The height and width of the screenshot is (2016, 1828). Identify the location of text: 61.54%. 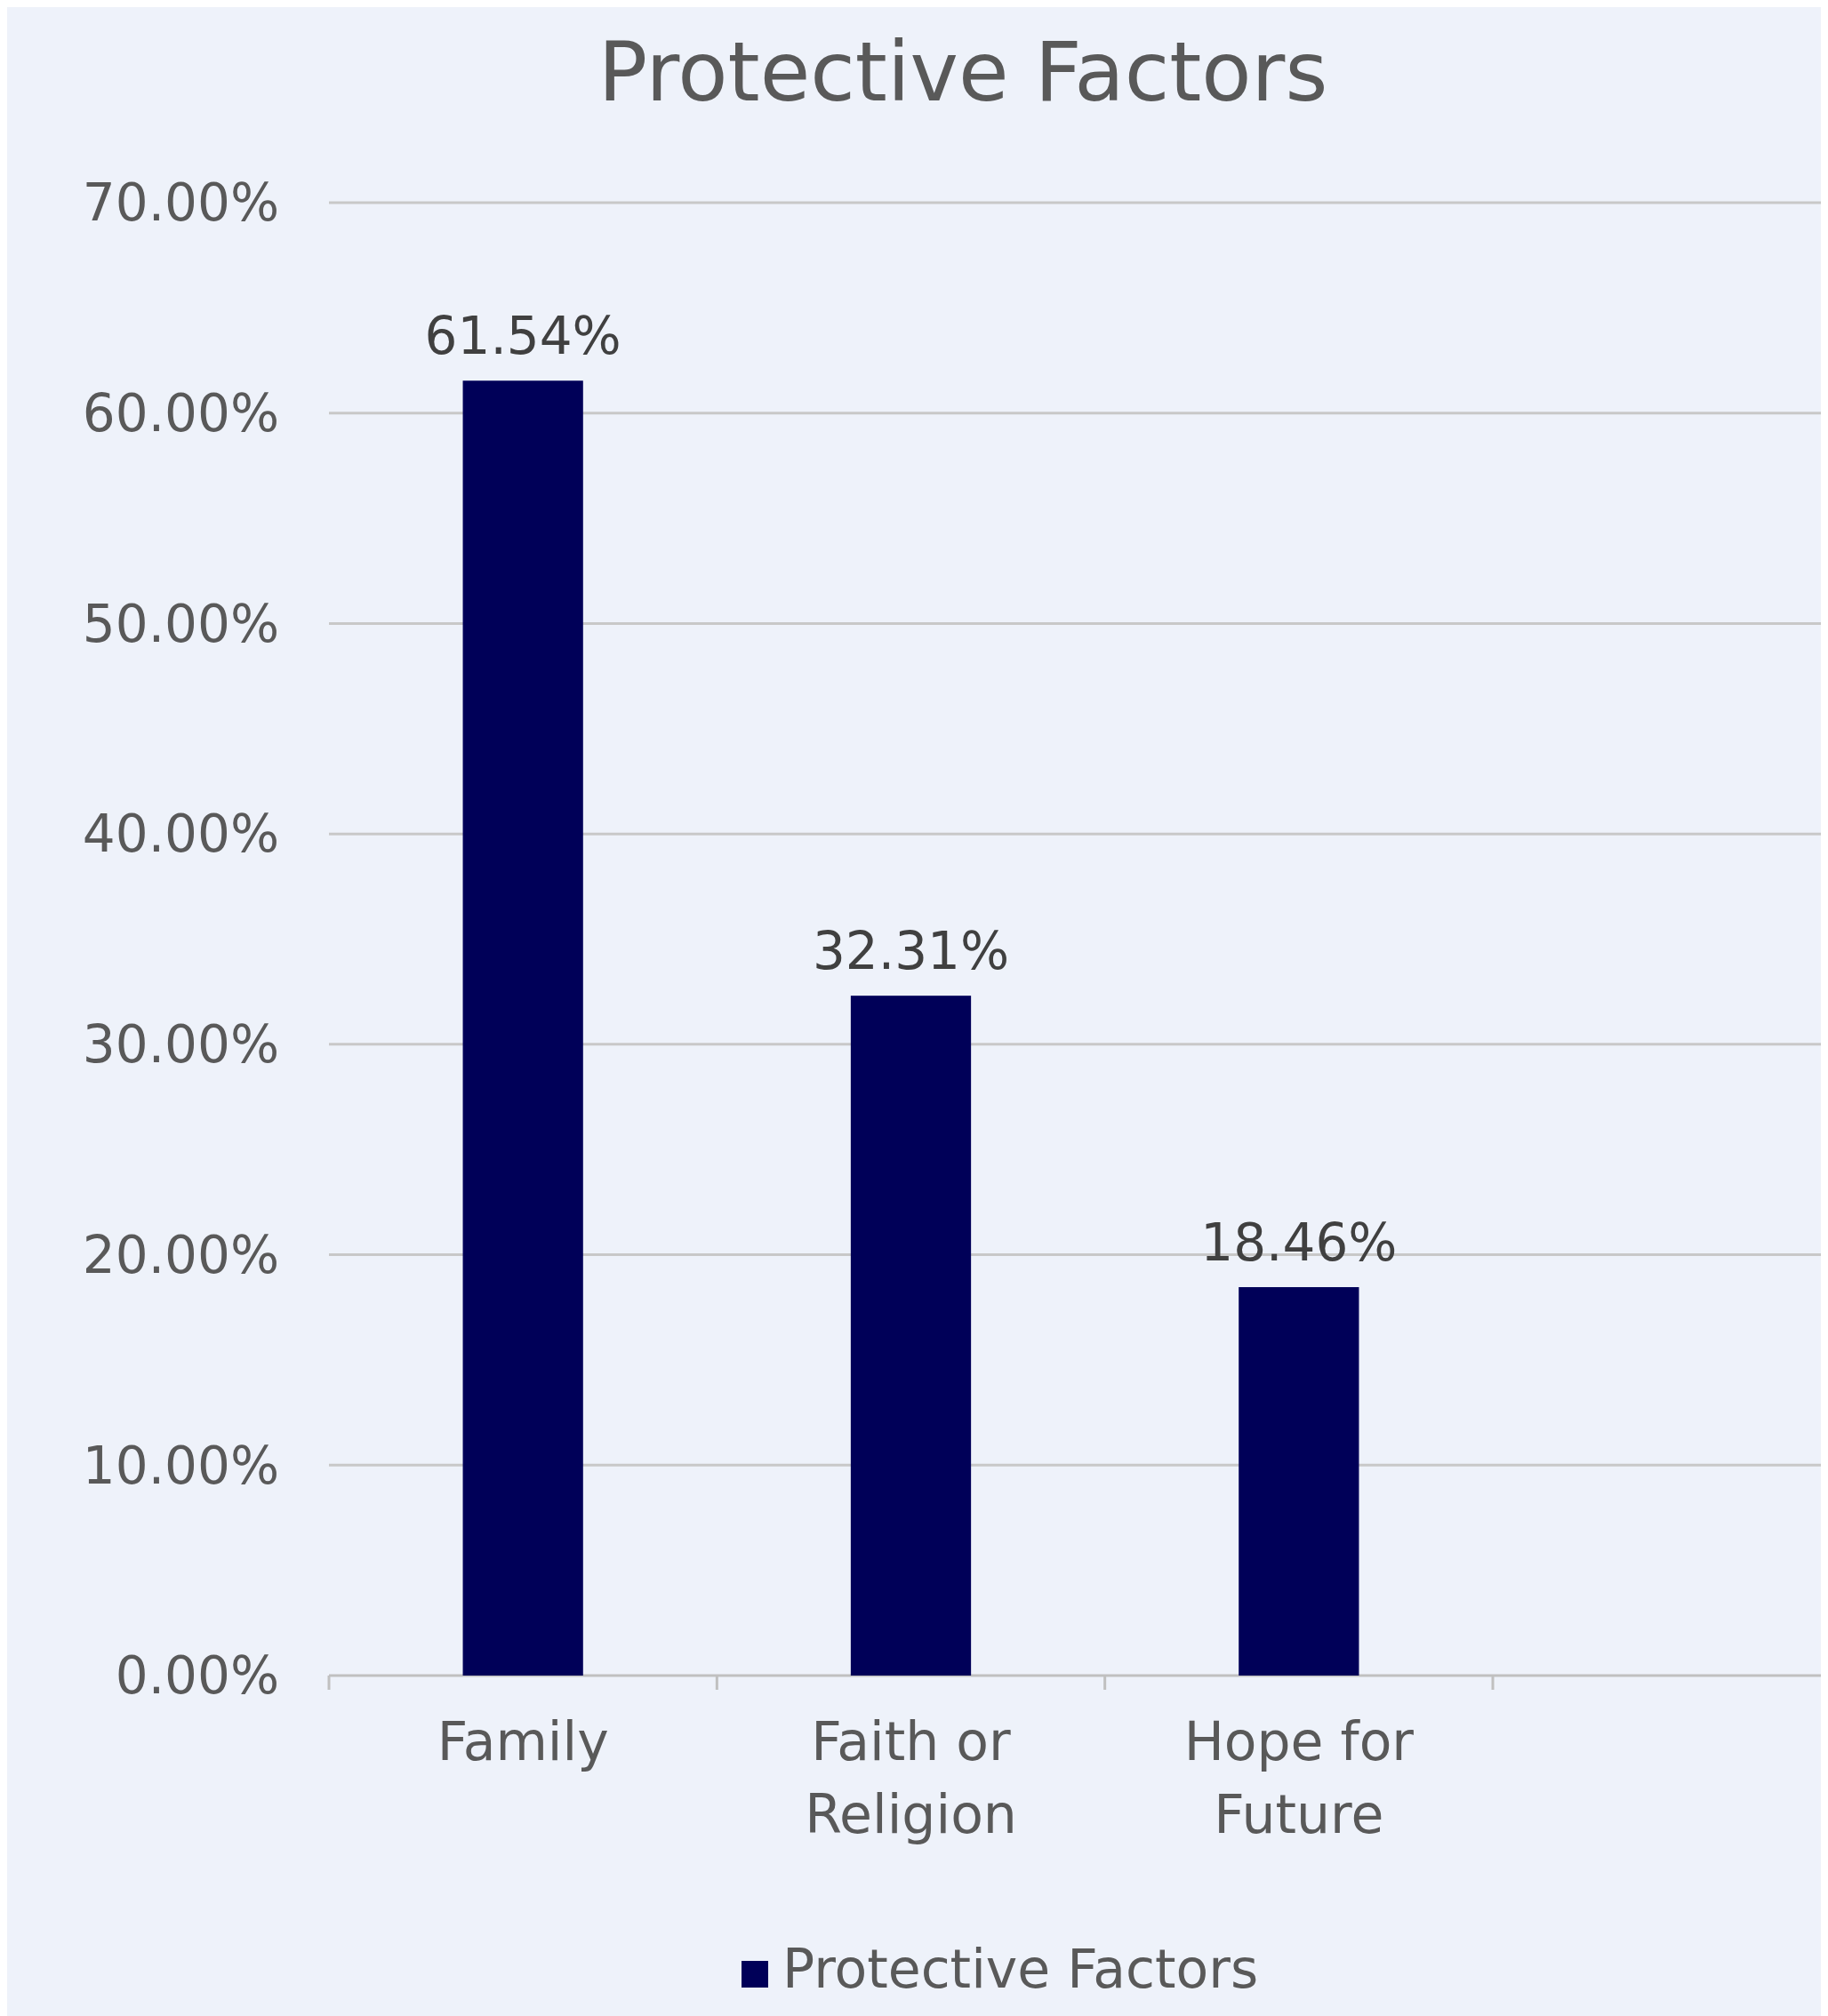
(522, 336).